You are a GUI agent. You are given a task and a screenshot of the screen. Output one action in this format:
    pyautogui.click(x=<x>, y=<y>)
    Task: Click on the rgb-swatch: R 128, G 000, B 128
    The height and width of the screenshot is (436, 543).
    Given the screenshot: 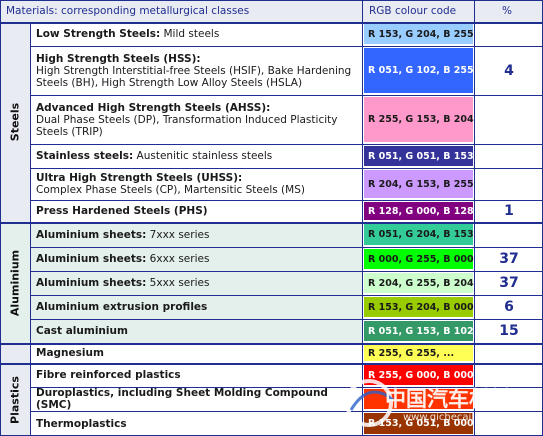 What is the action you would take?
    pyautogui.click(x=419, y=211)
    